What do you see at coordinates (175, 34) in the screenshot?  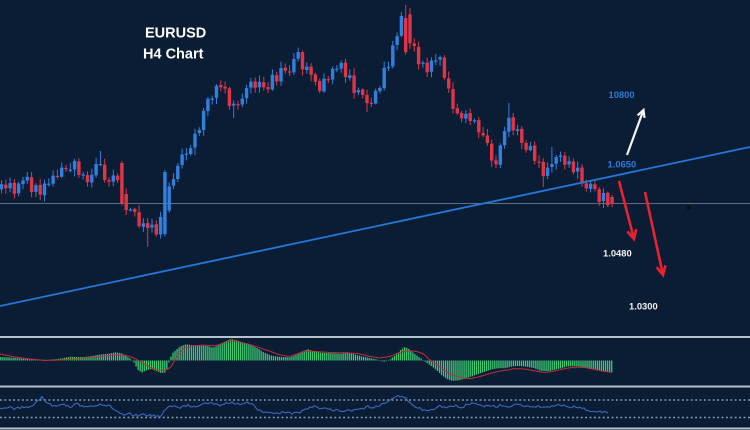 I see `svg-text: EURUSD` at bounding box center [175, 34].